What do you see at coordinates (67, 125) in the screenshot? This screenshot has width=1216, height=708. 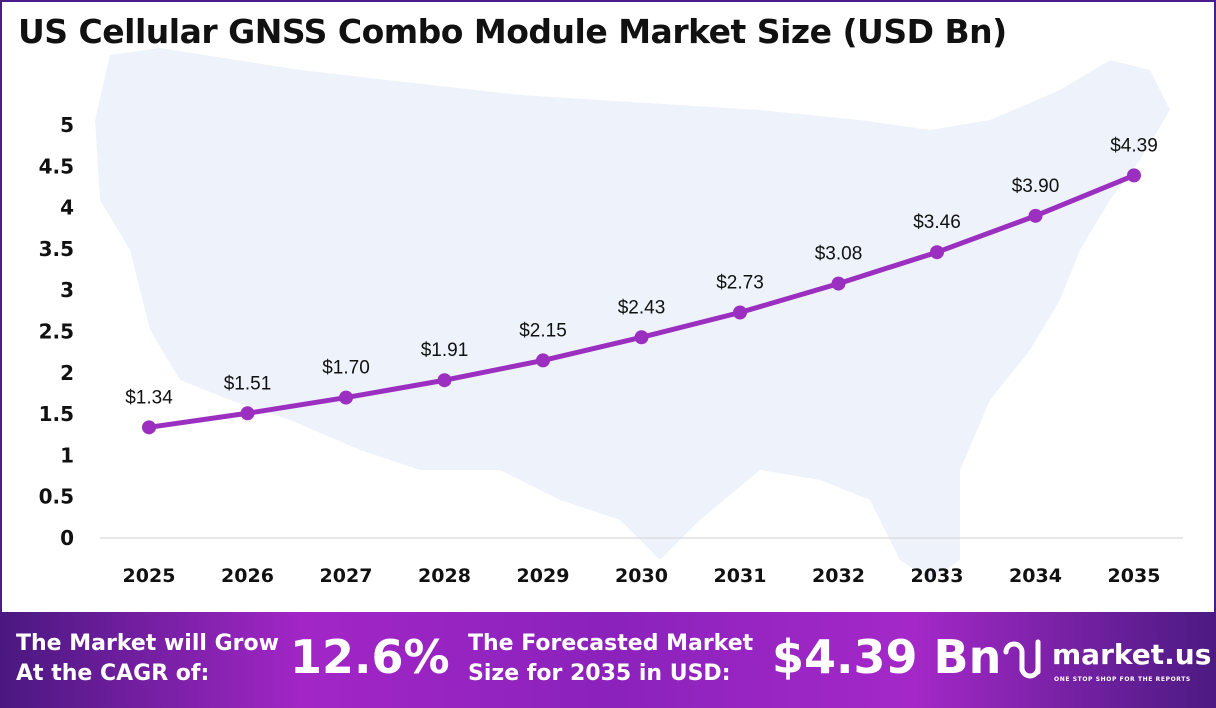 I see `y-tick-label: 5` at bounding box center [67, 125].